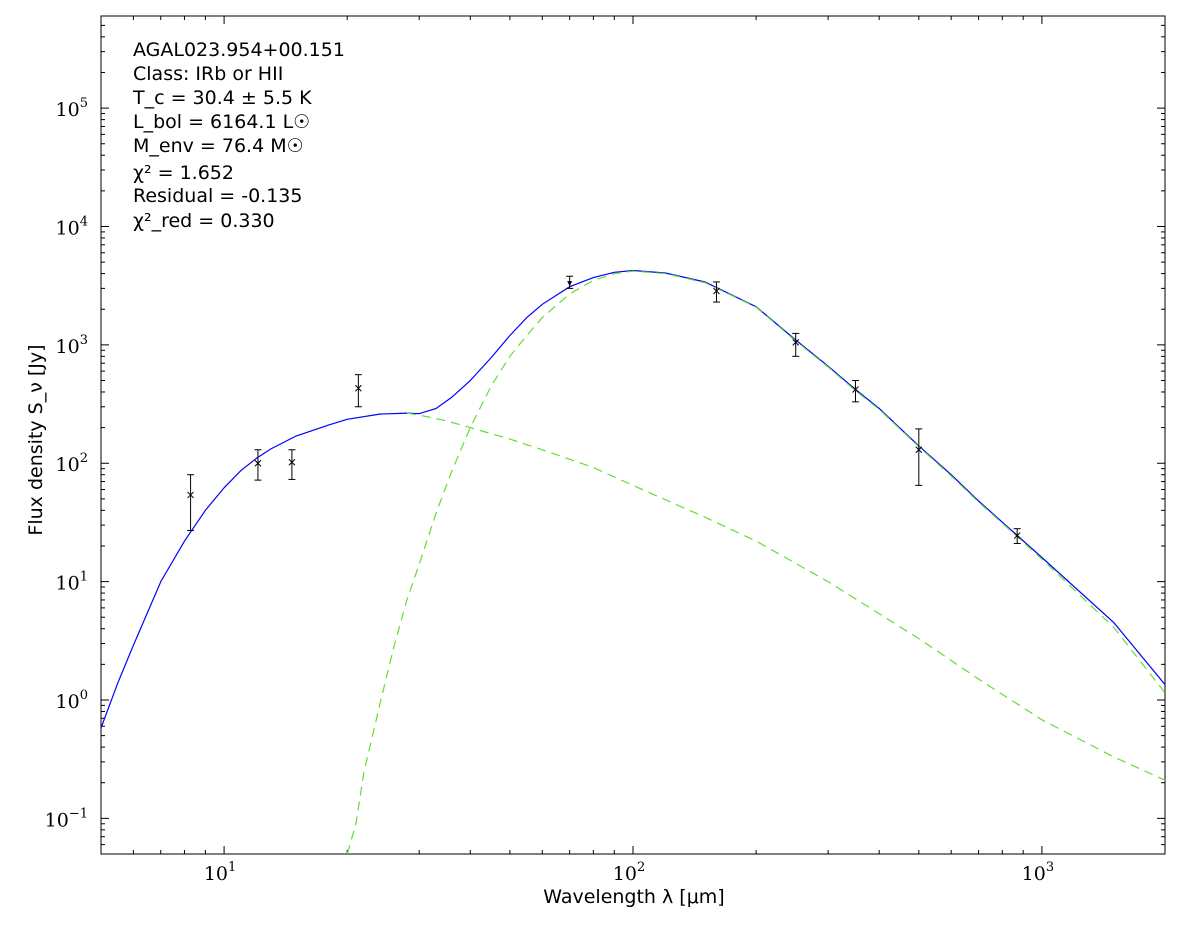 Image resolution: width=1200 pixels, height=933 pixels. What do you see at coordinates (222, 98) in the screenshot?
I see `tc-value: T_c = 30.4 ± 5.5 K` at bounding box center [222, 98].